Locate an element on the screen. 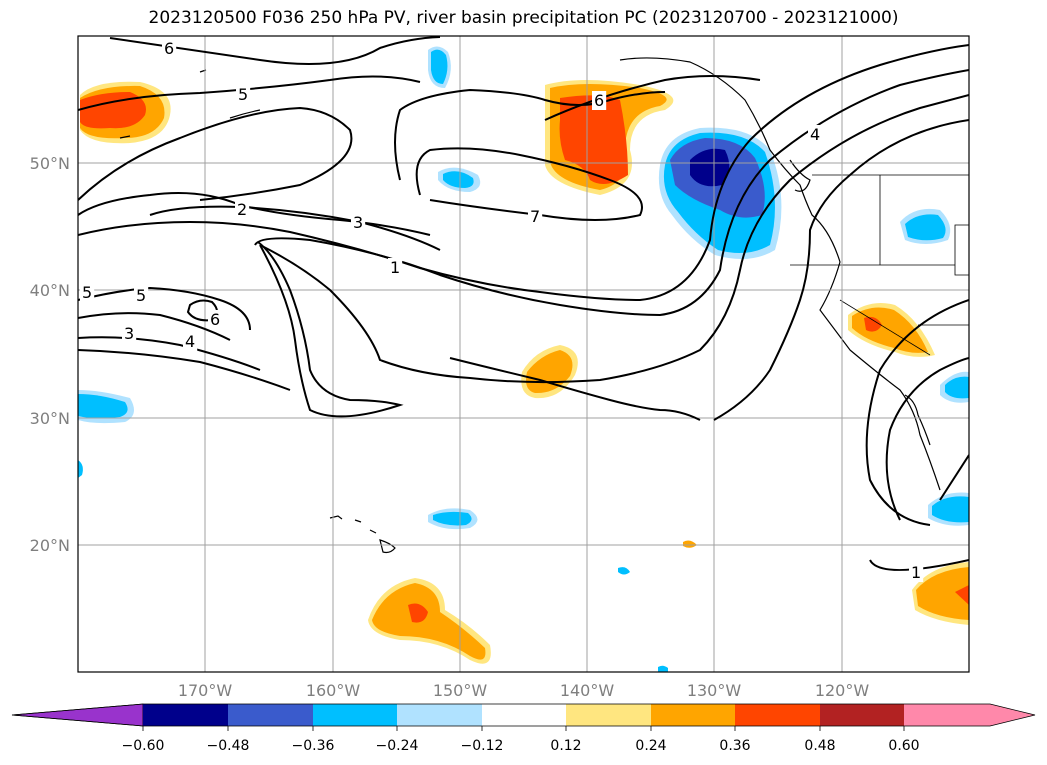 The width and height of the screenshot is (1047, 765). lon-tick-label: 130°W is located at coordinates (714, 690).